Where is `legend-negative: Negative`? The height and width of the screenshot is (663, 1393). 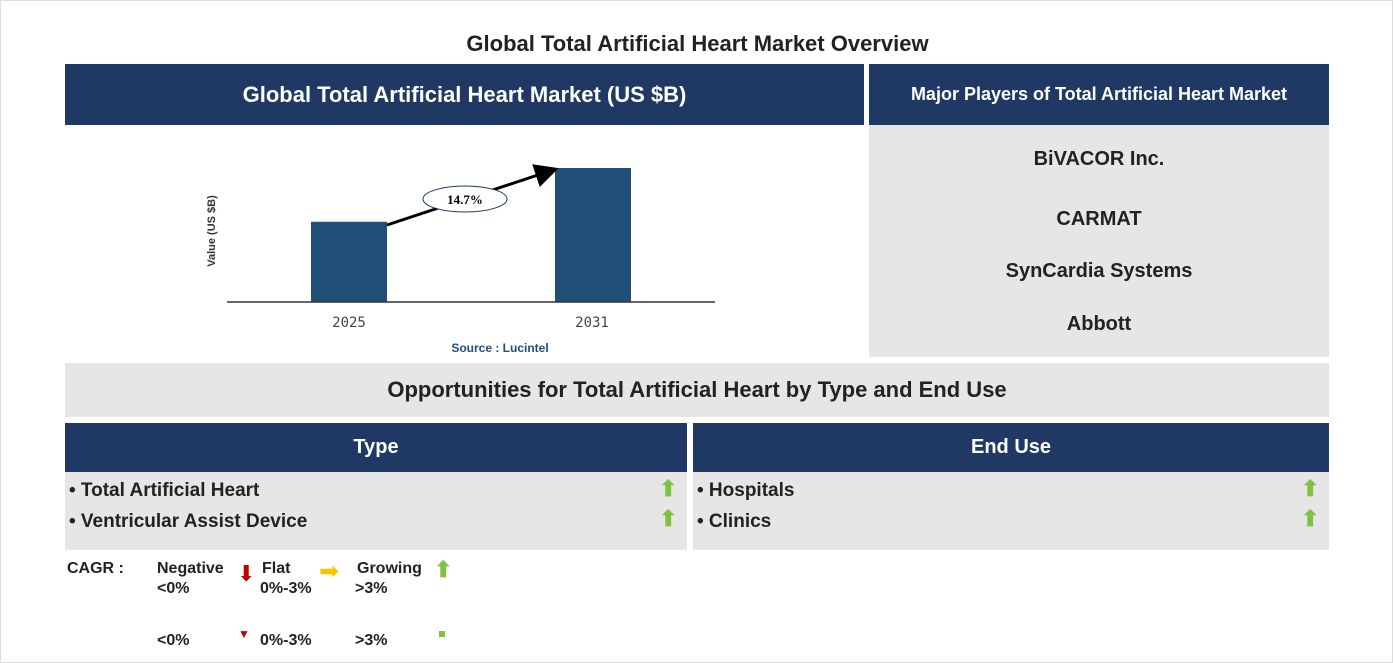 legend-negative: Negative is located at coordinates (190, 568).